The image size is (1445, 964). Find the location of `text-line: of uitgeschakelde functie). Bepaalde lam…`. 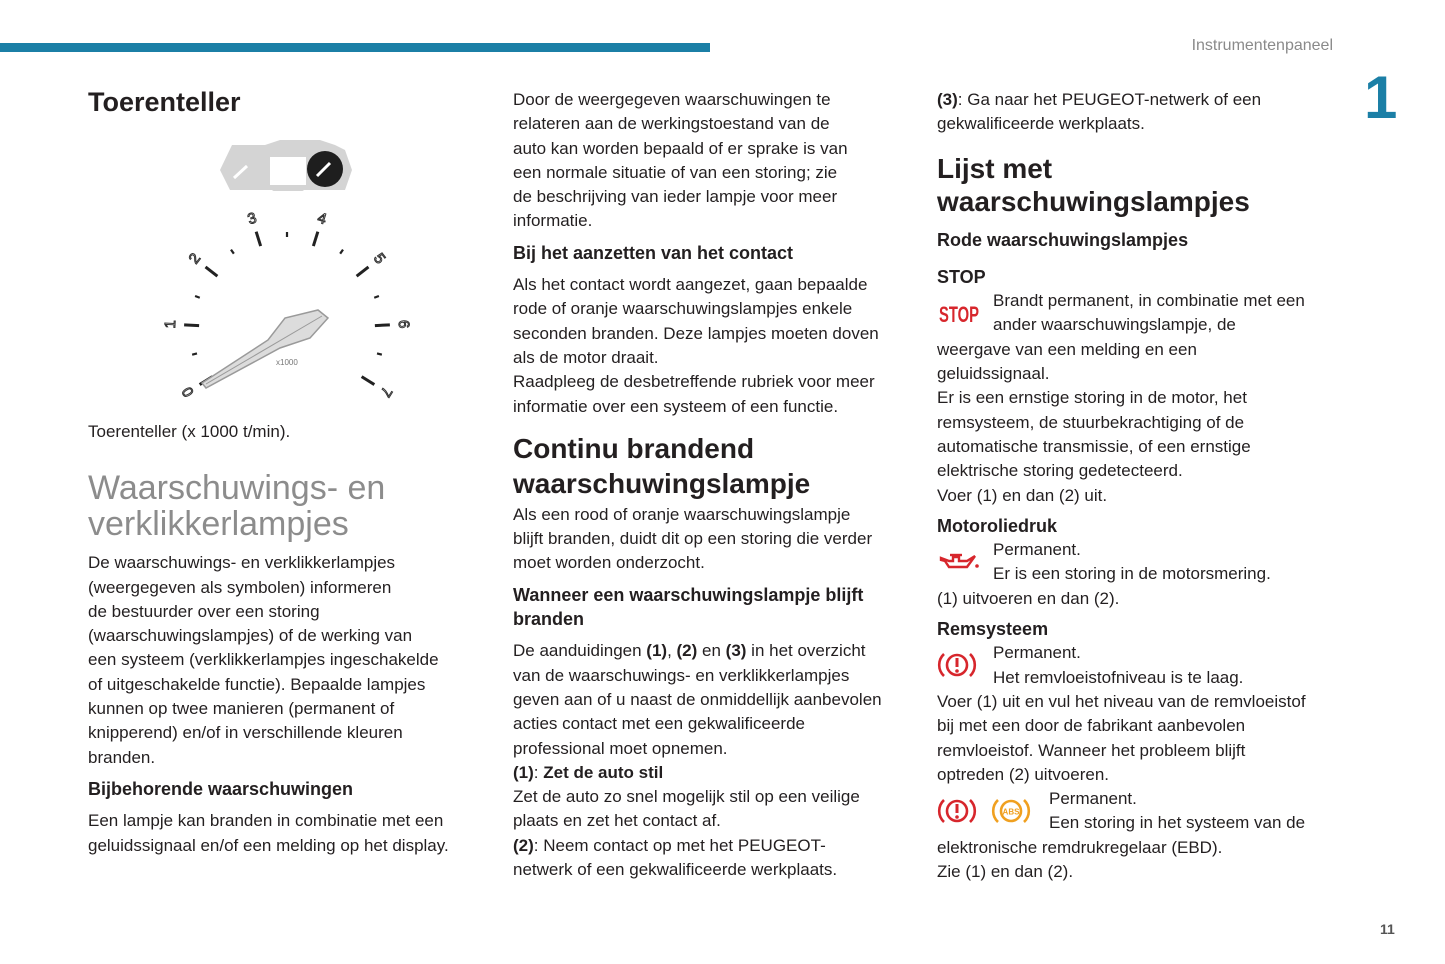

text-line: of uitgeschakelde functie). Bepaalde lam… is located at coordinates (257, 684).